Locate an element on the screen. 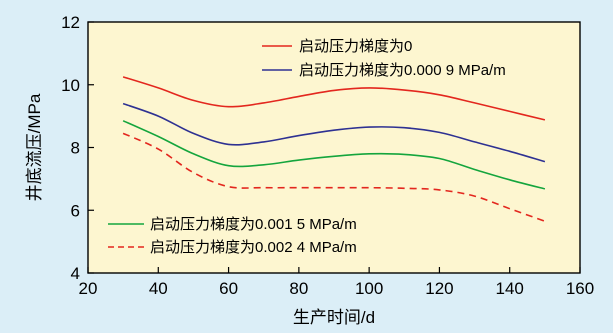 This screenshot has width=613, height=333. x-tick-label: 160 is located at coordinates (580, 288).